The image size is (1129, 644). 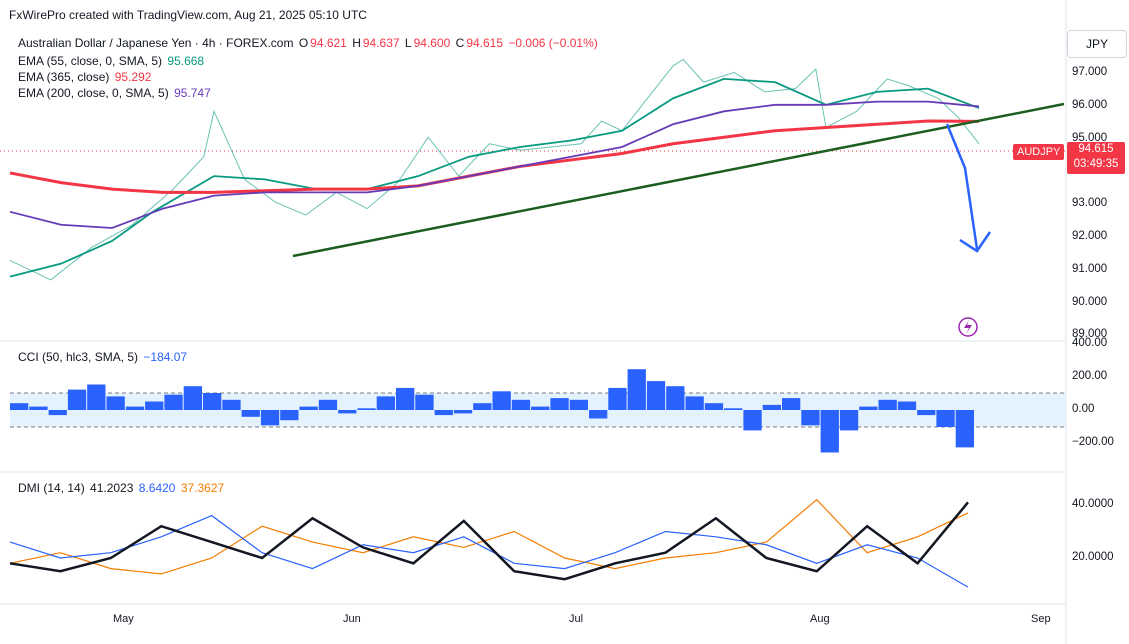 I want to click on time-tick: Sep, so click(x=1041, y=619).